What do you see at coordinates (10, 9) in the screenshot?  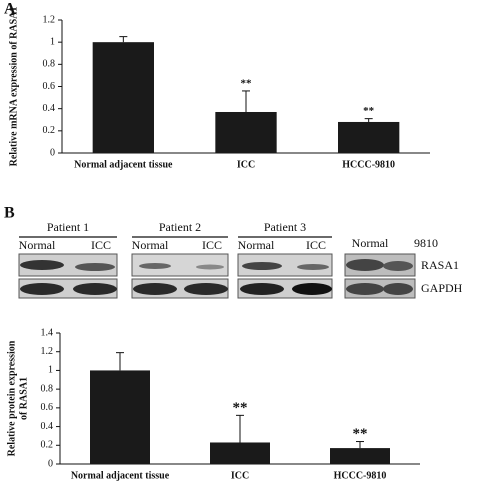 I see `panel-label: A` at bounding box center [10, 9].